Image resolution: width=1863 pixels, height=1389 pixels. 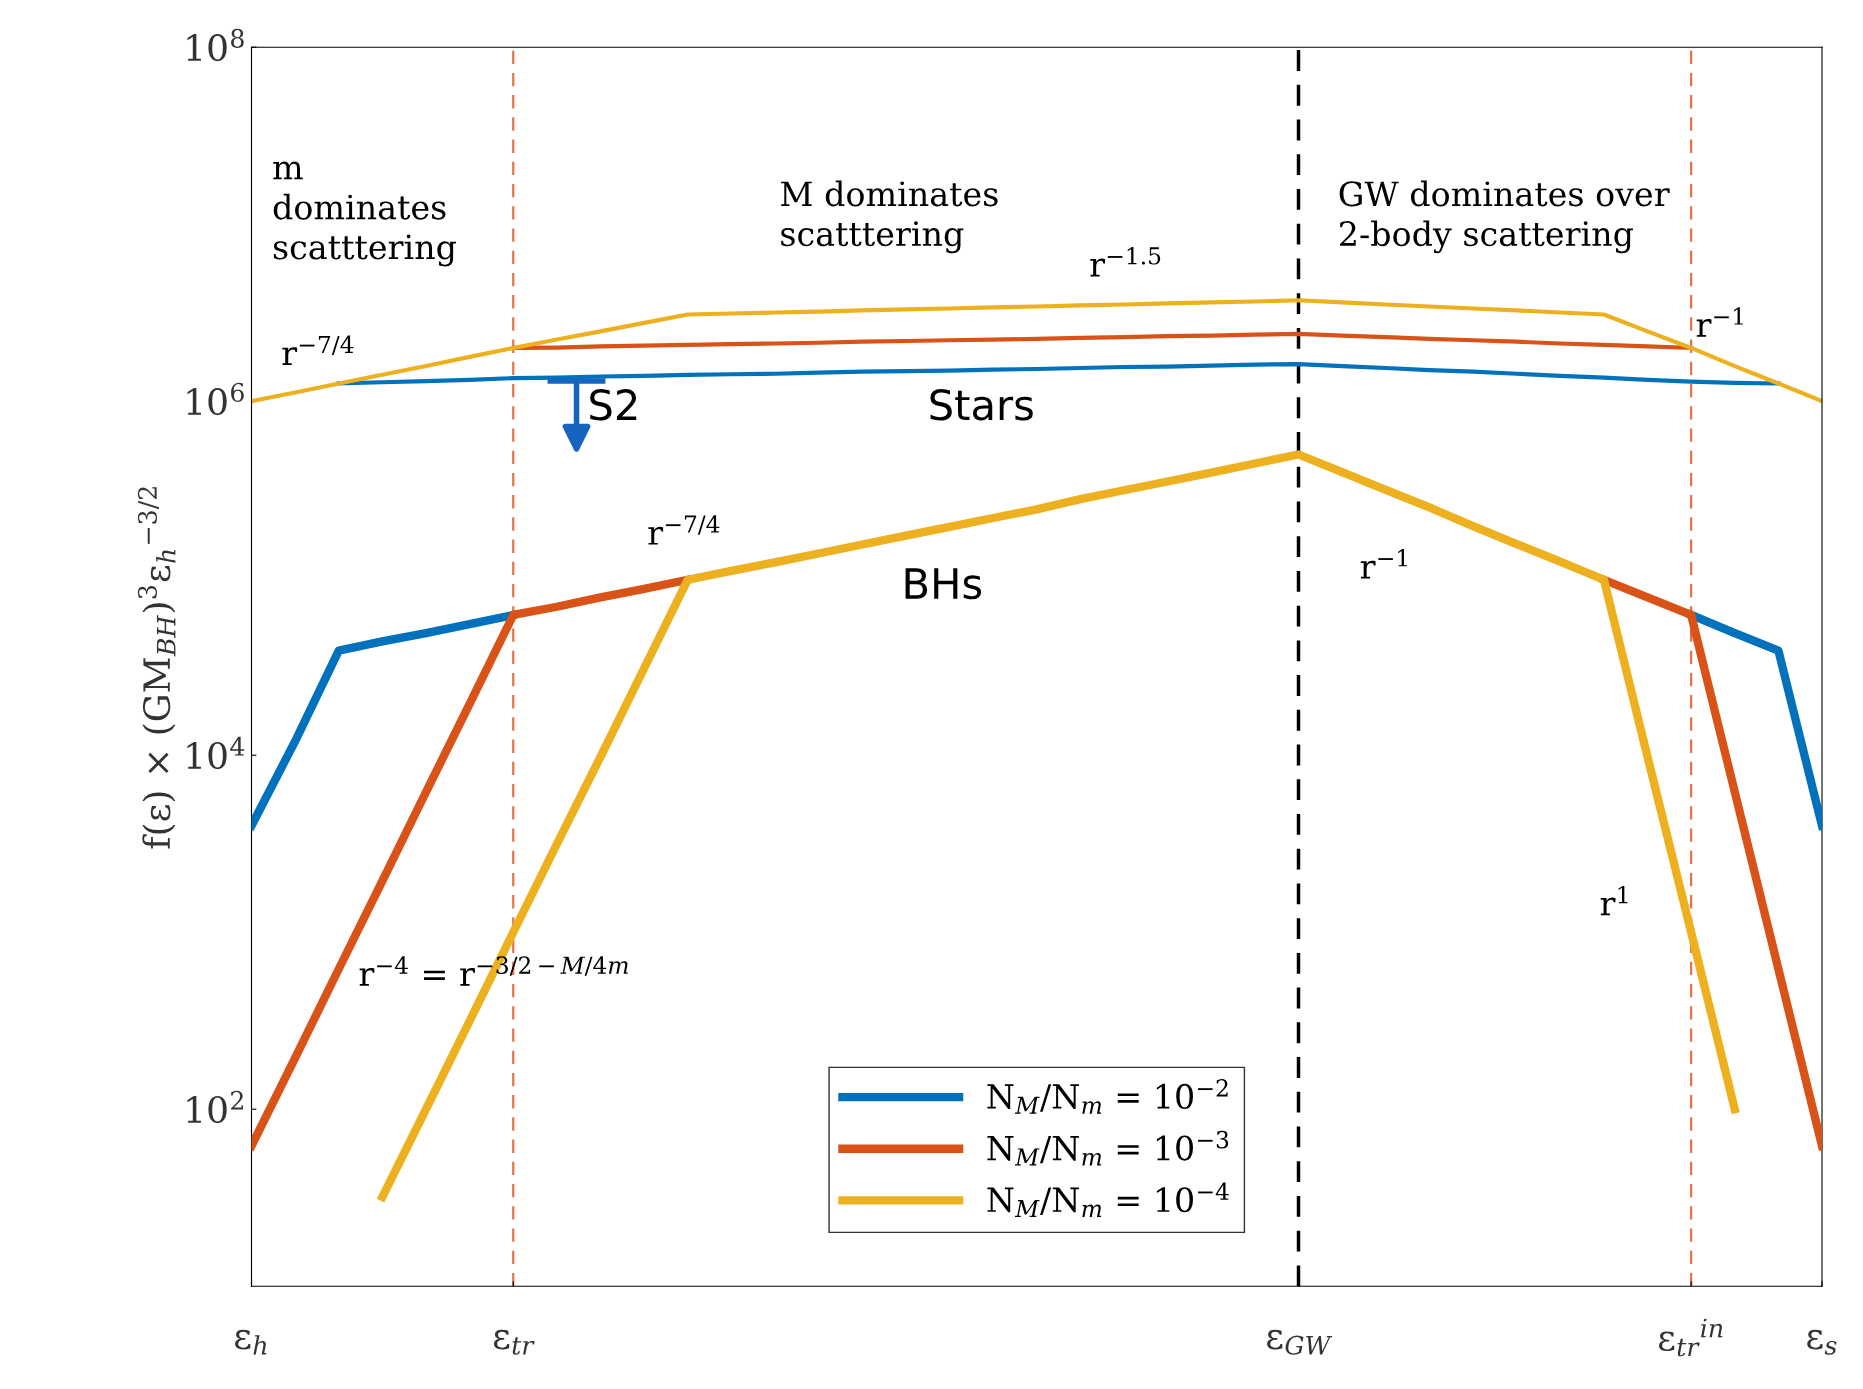 What do you see at coordinates (216, 753) in the screenshot?
I see `y-tick-label: 10$^{4}$` at bounding box center [216, 753].